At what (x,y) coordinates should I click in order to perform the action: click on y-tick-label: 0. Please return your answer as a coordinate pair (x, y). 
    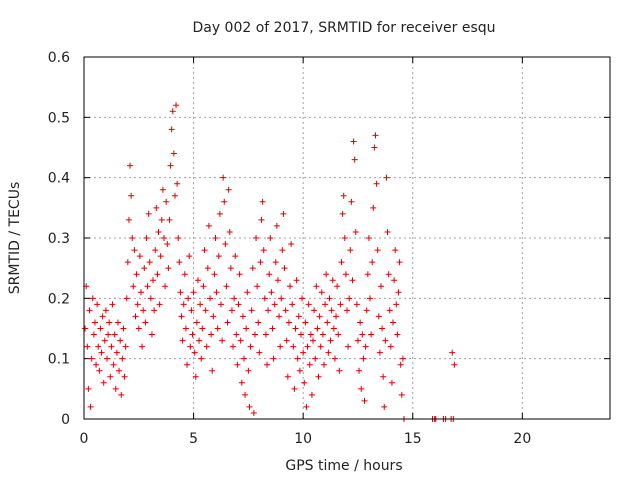
    Looking at the image, I should click on (65, 420).